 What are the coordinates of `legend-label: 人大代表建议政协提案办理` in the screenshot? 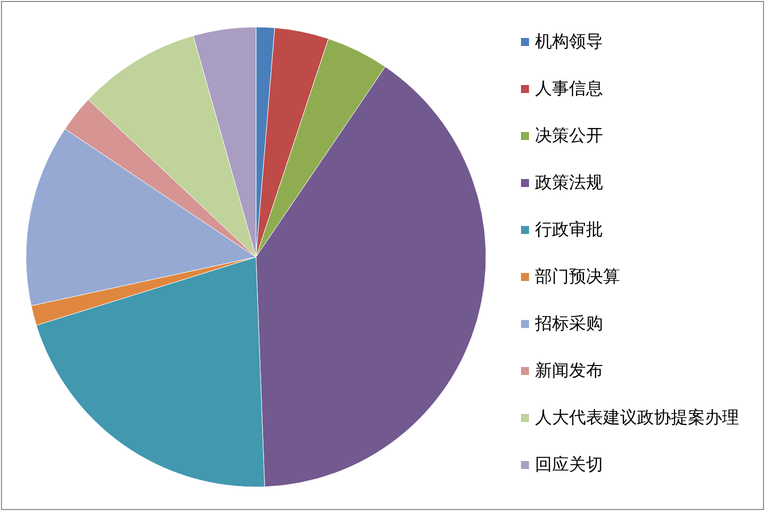 It's located at (637, 418).